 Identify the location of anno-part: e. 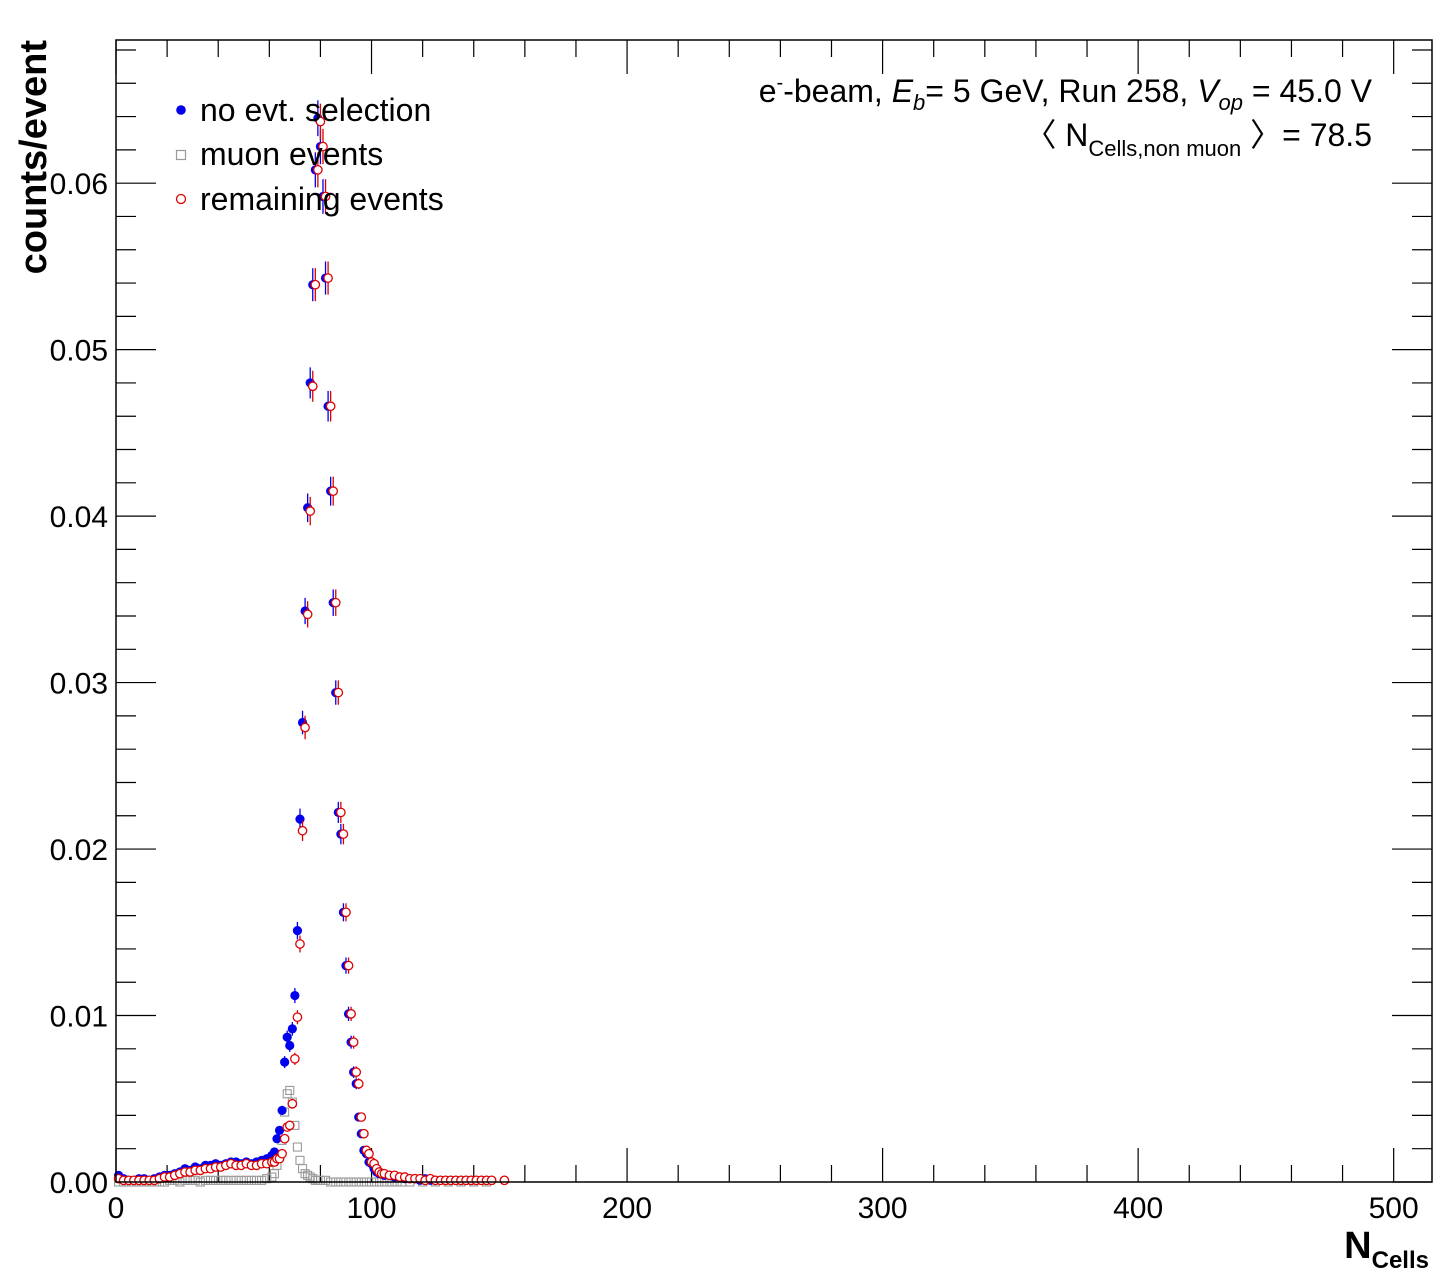
(768, 91).